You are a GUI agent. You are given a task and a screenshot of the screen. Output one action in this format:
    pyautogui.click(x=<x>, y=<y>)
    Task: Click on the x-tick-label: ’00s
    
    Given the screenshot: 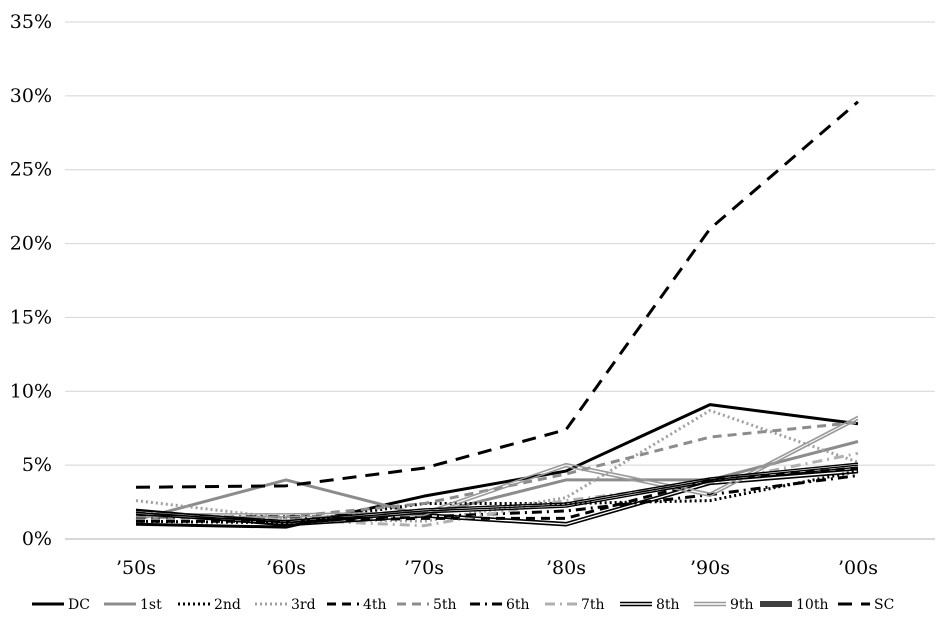 What is the action you would take?
    pyautogui.click(x=858, y=568)
    